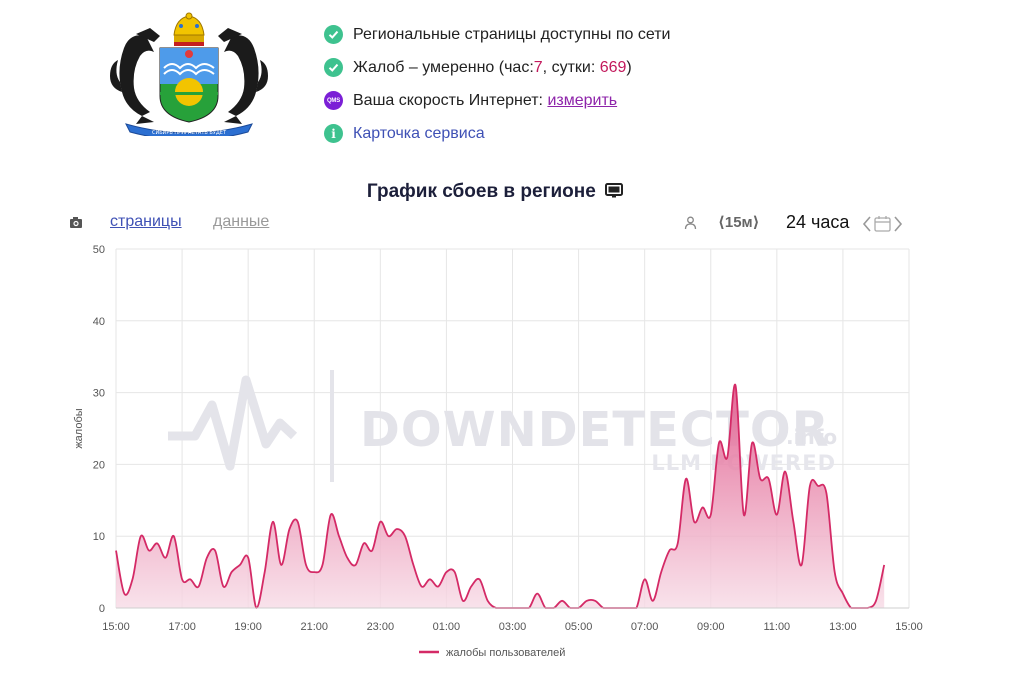 The image size is (1023, 677). Describe the element at coordinates (629, 67) in the screenshot. I see `complaints-suffix: )` at that location.